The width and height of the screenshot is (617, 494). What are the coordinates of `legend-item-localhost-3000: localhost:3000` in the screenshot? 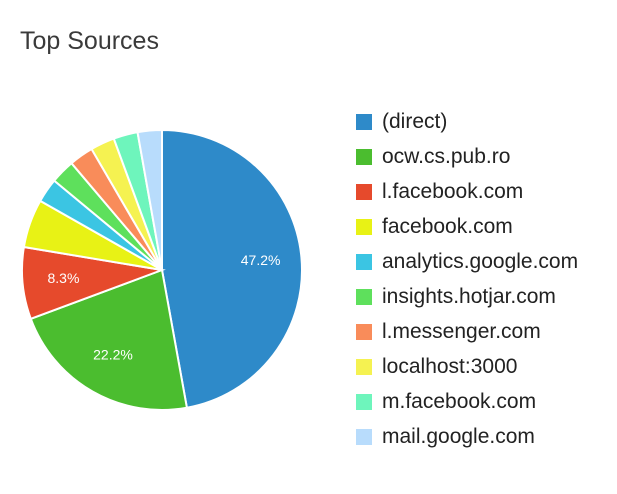 It's located at (483, 366).